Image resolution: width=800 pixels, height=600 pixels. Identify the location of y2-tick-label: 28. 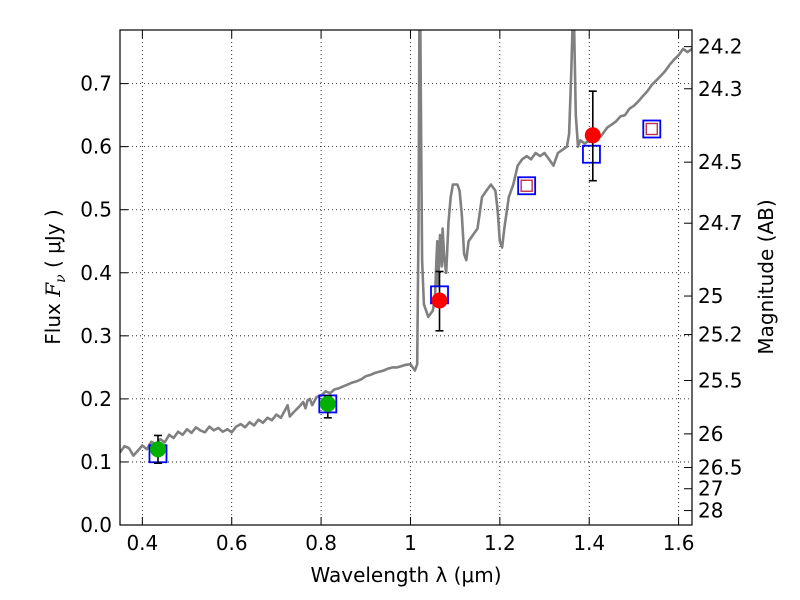
(710, 511).